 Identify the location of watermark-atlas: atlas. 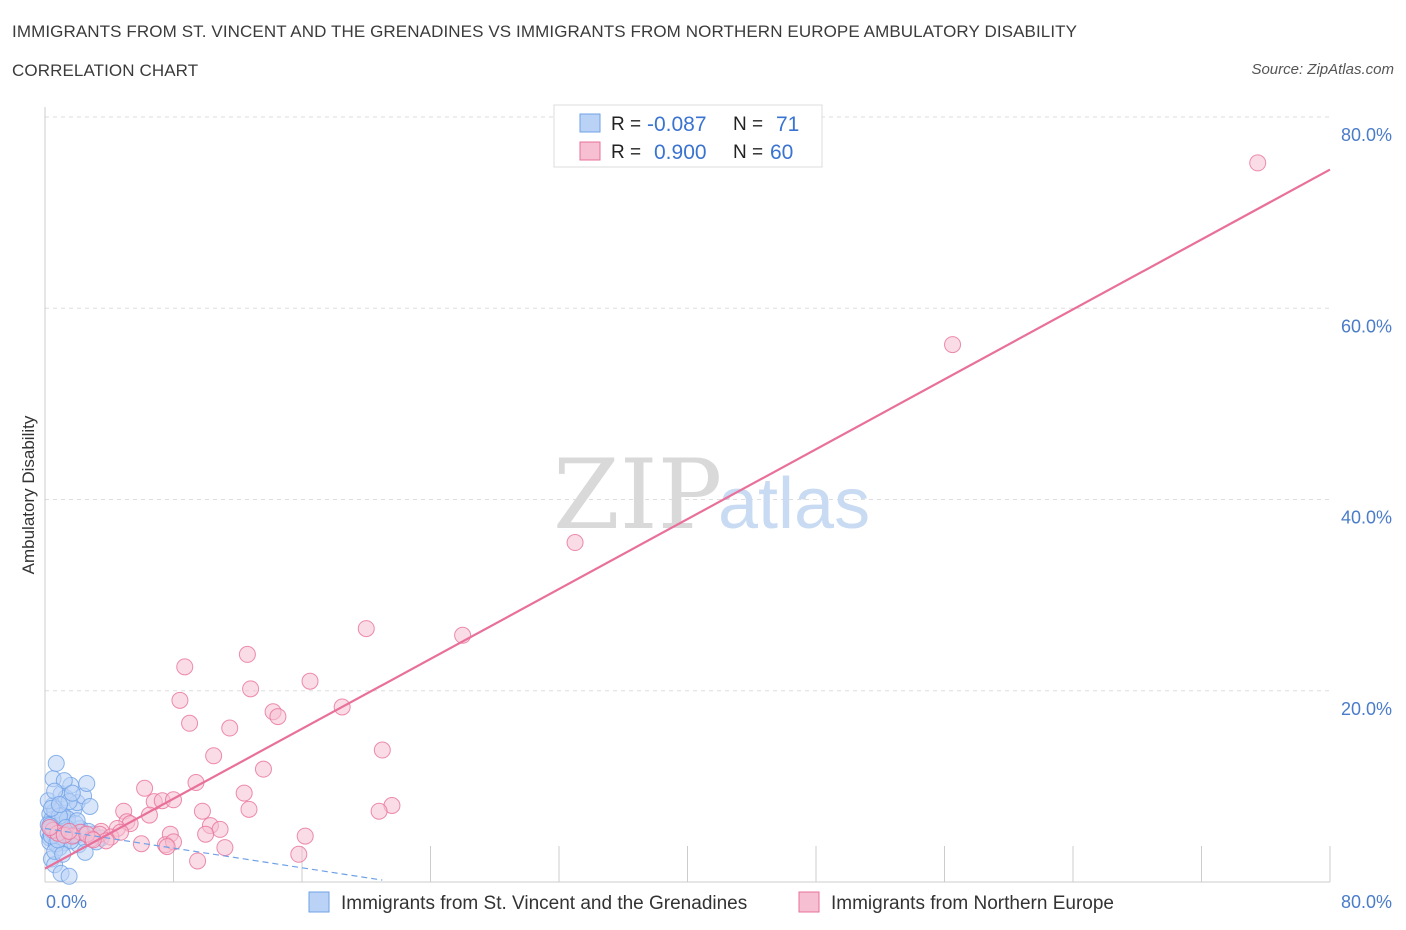
(794, 504).